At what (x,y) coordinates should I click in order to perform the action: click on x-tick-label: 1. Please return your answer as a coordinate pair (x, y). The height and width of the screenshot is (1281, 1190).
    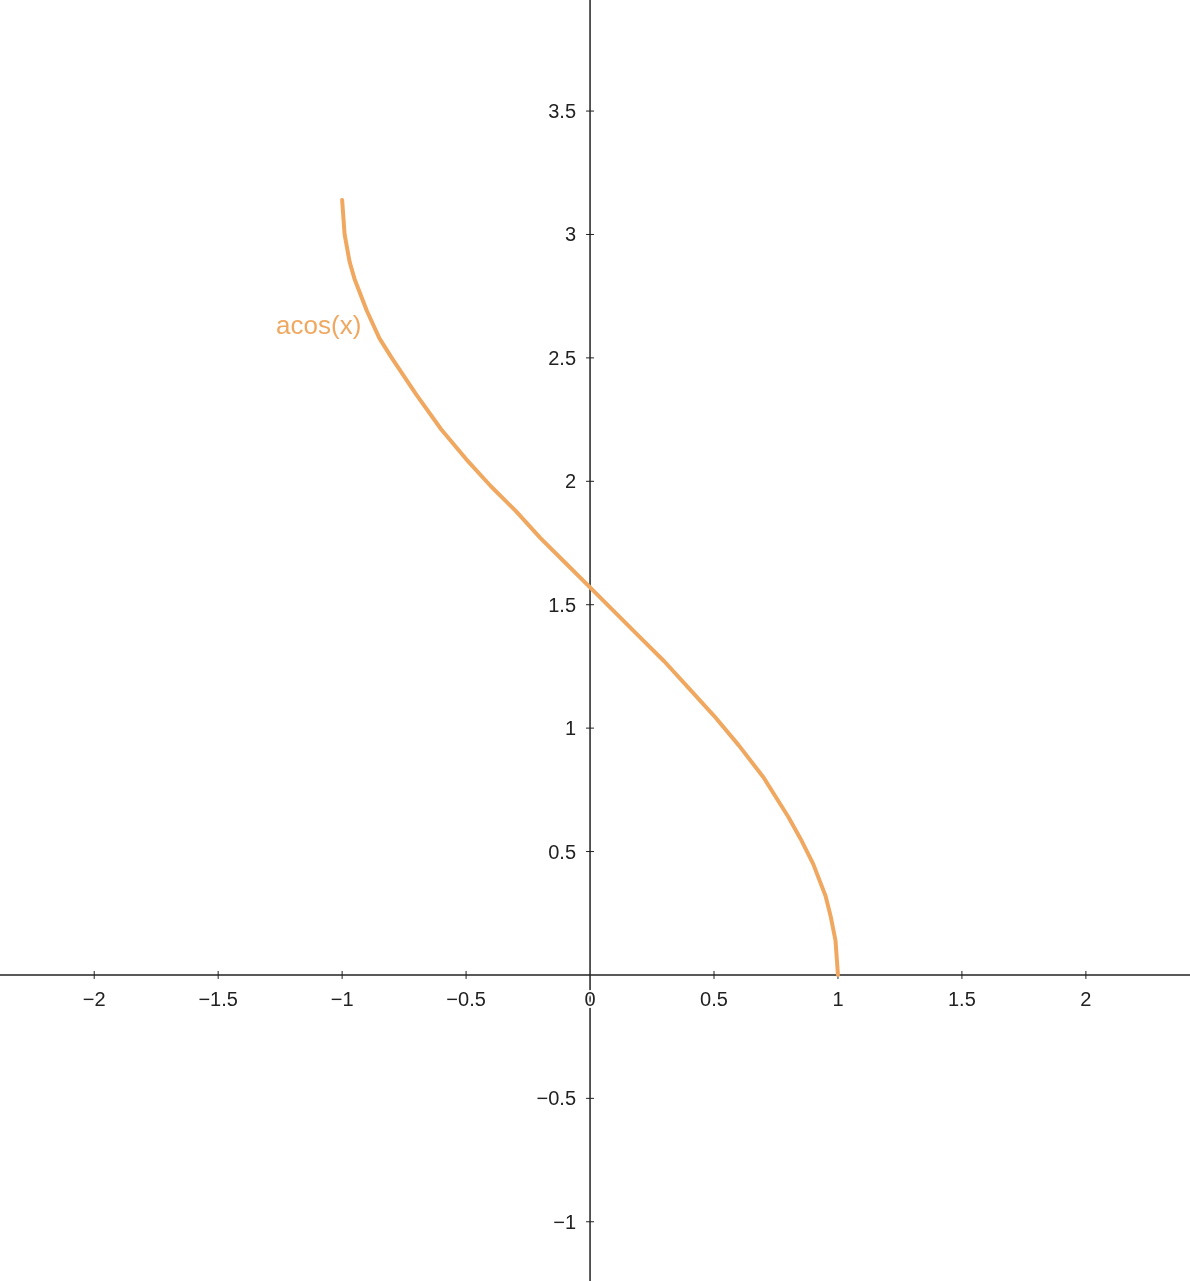
    Looking at the image, I should click on (838, 998).